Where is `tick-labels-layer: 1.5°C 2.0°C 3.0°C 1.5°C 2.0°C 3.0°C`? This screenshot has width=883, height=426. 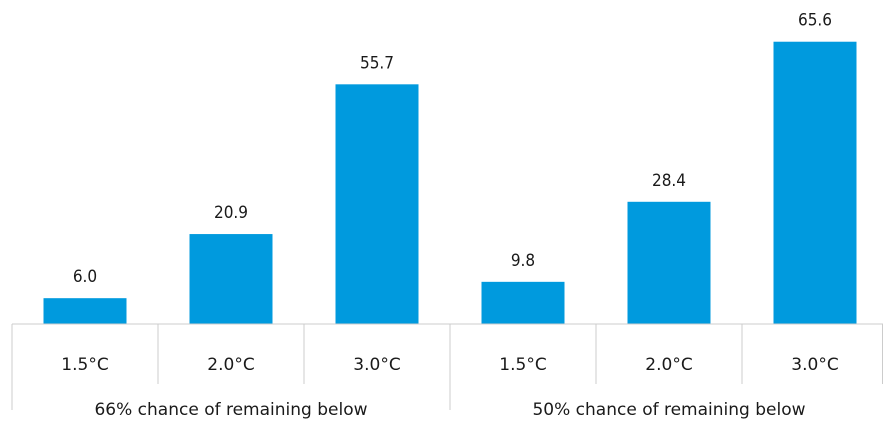 tick-labels-layer: 1.5°C 2.0°C 3.0°C 1.5°C 2.0°C 3.0°C is located at coordinates (449, 365).